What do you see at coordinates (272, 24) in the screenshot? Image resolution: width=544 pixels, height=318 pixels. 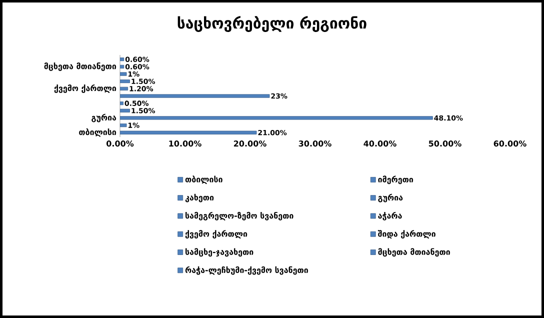 I see `chart-title: საცხოვრებელი რეგიონი` at bounding box center [272, 24].